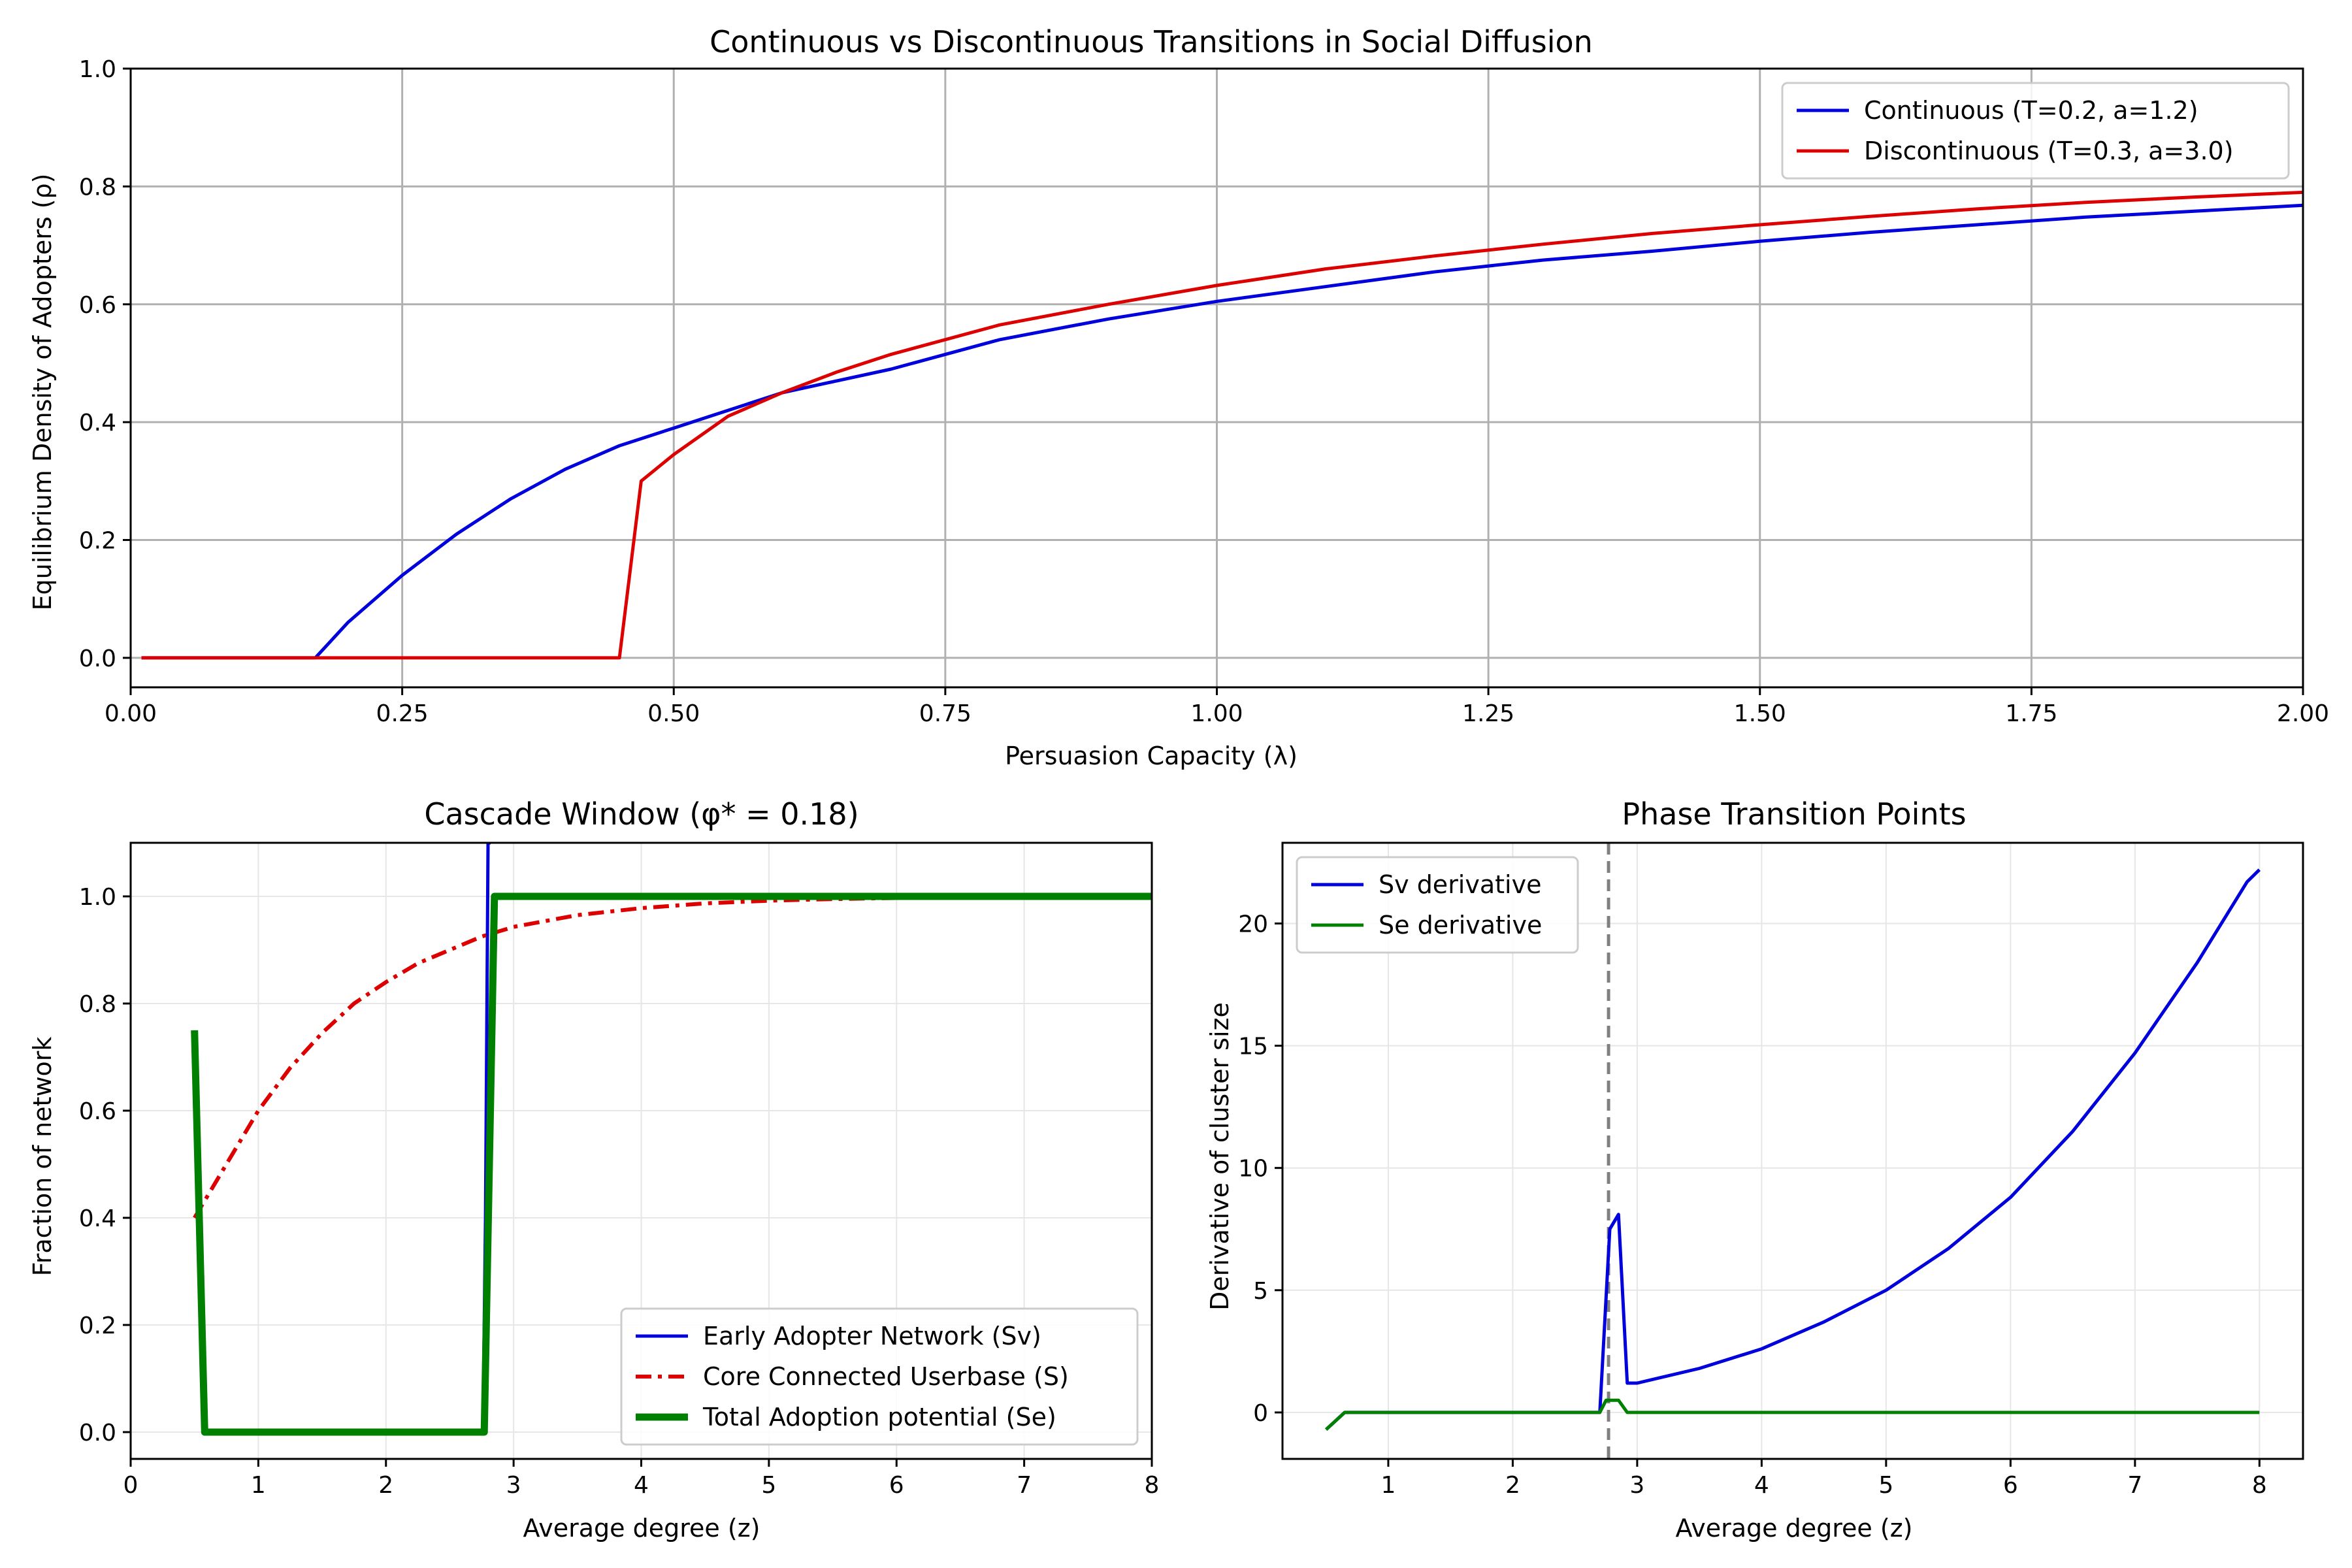 The height and width of the screenshot is (1568, 2352). What do you see at coordinates (42, 1157) in the screenshot?
I see `y-axis-label: Fraction of network` at bounding box center [42, 1157].